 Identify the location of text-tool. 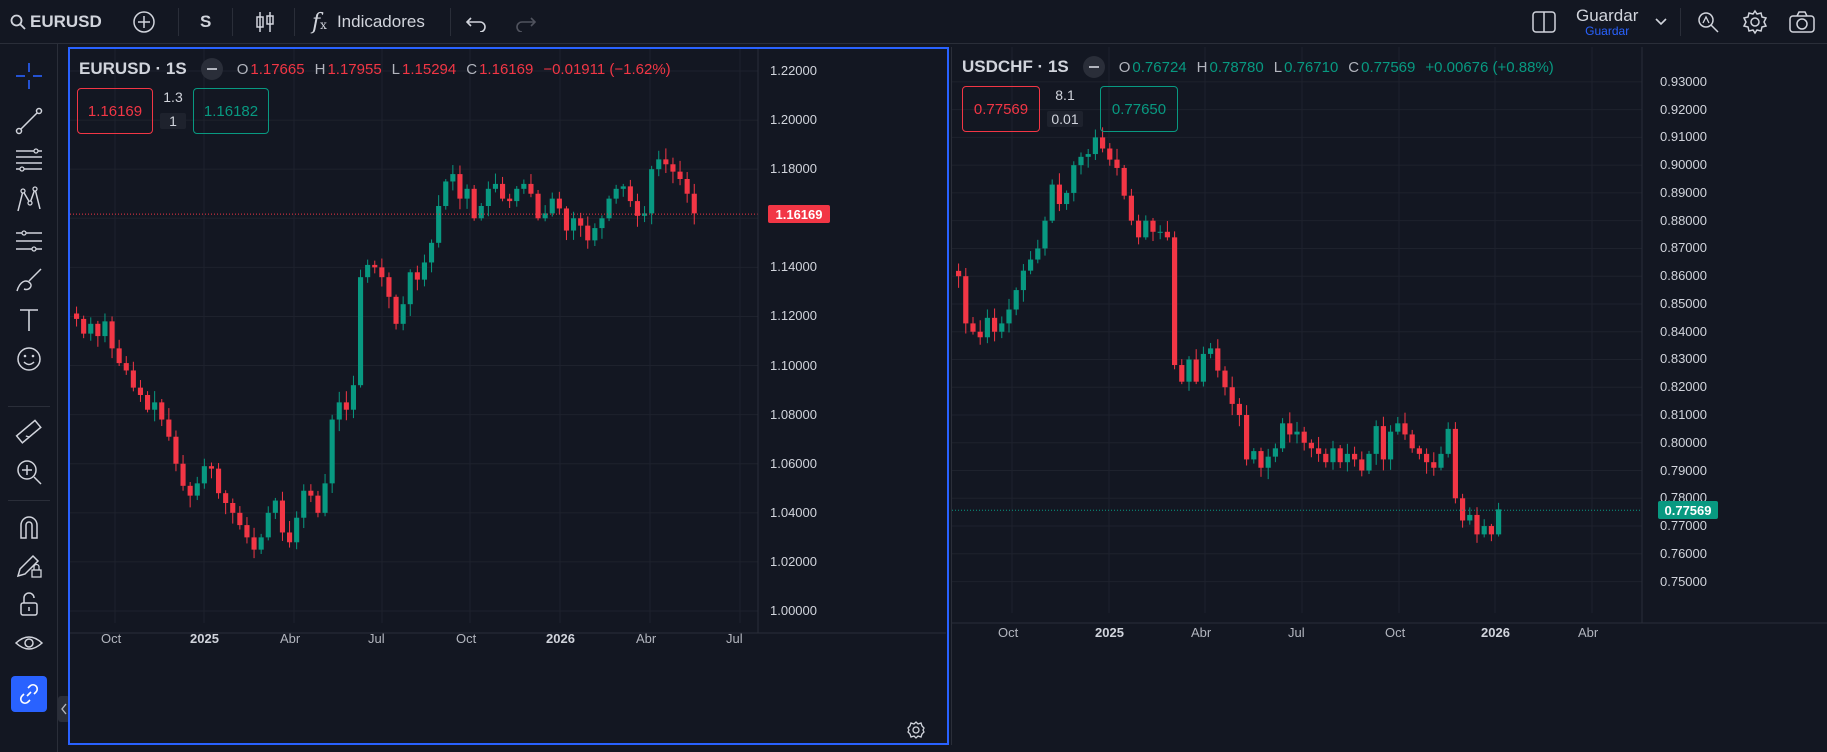
(29, 320).